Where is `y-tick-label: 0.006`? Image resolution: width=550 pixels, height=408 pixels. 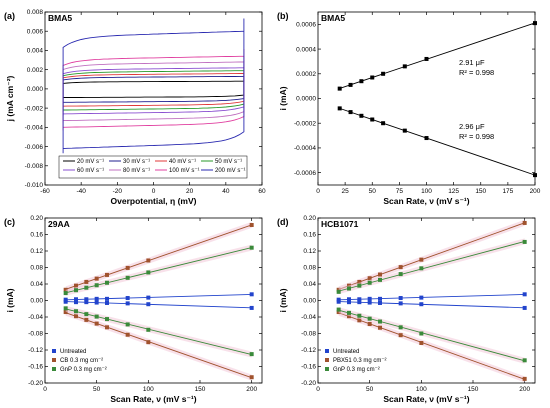 y-tick-label: 0.006 is located at coordinates (35, 31).